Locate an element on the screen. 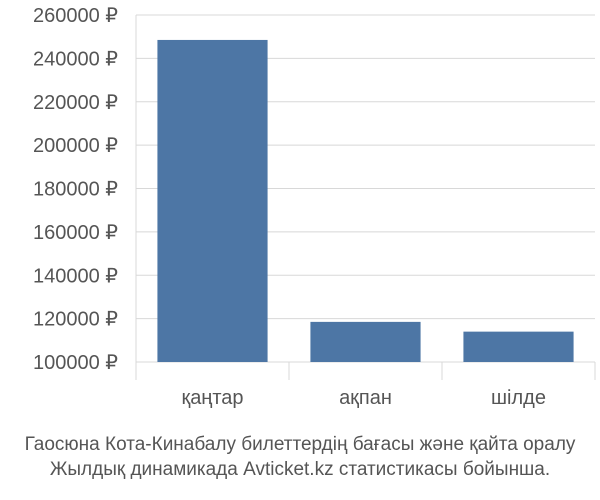 The image size is (600, 500). y-tick-label: 240000 ₽ is located at coordinates (75, 59).